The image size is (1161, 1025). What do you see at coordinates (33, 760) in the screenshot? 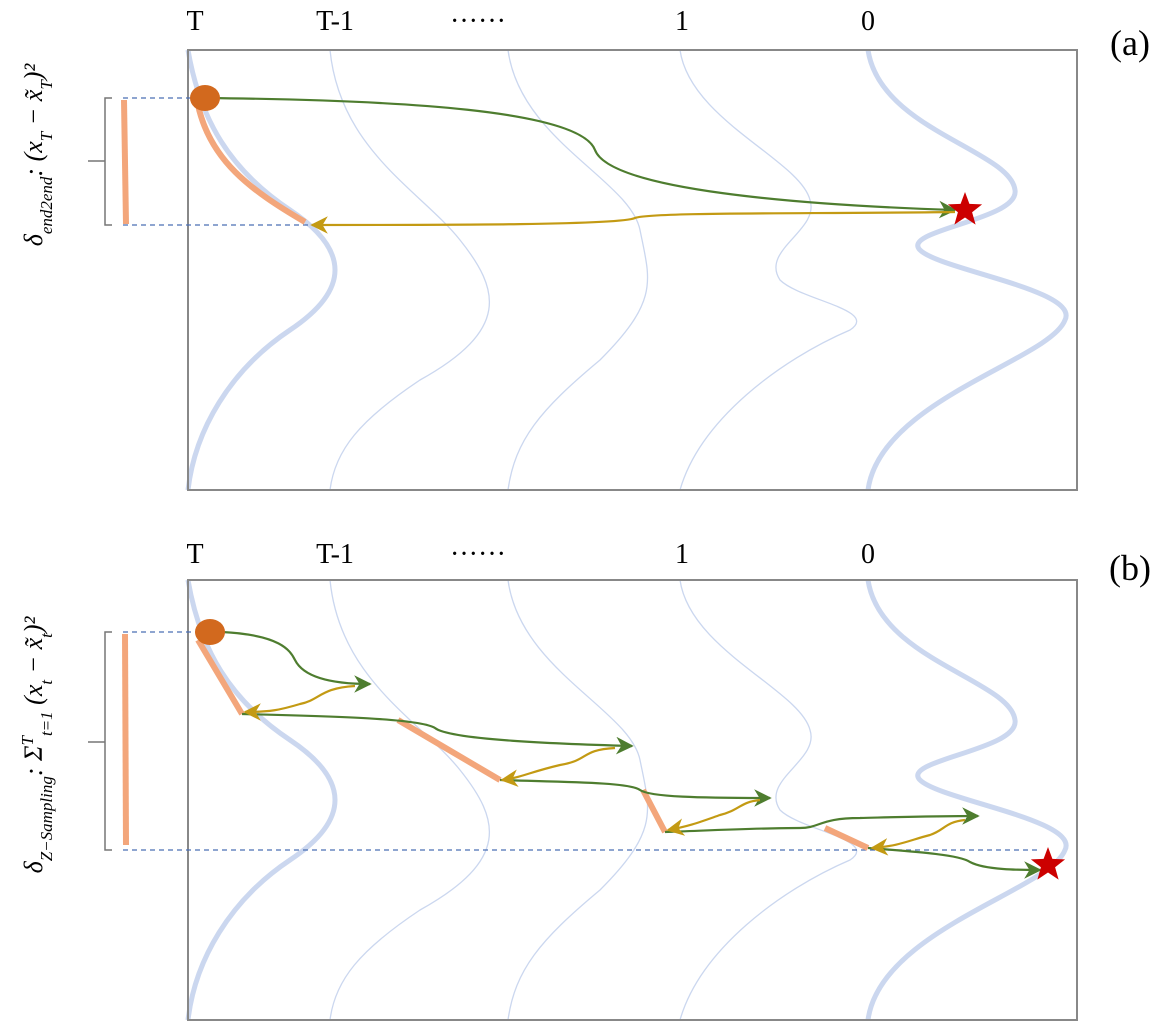
I see `y-label-part: : Σ` at bounding box center [33, 760].